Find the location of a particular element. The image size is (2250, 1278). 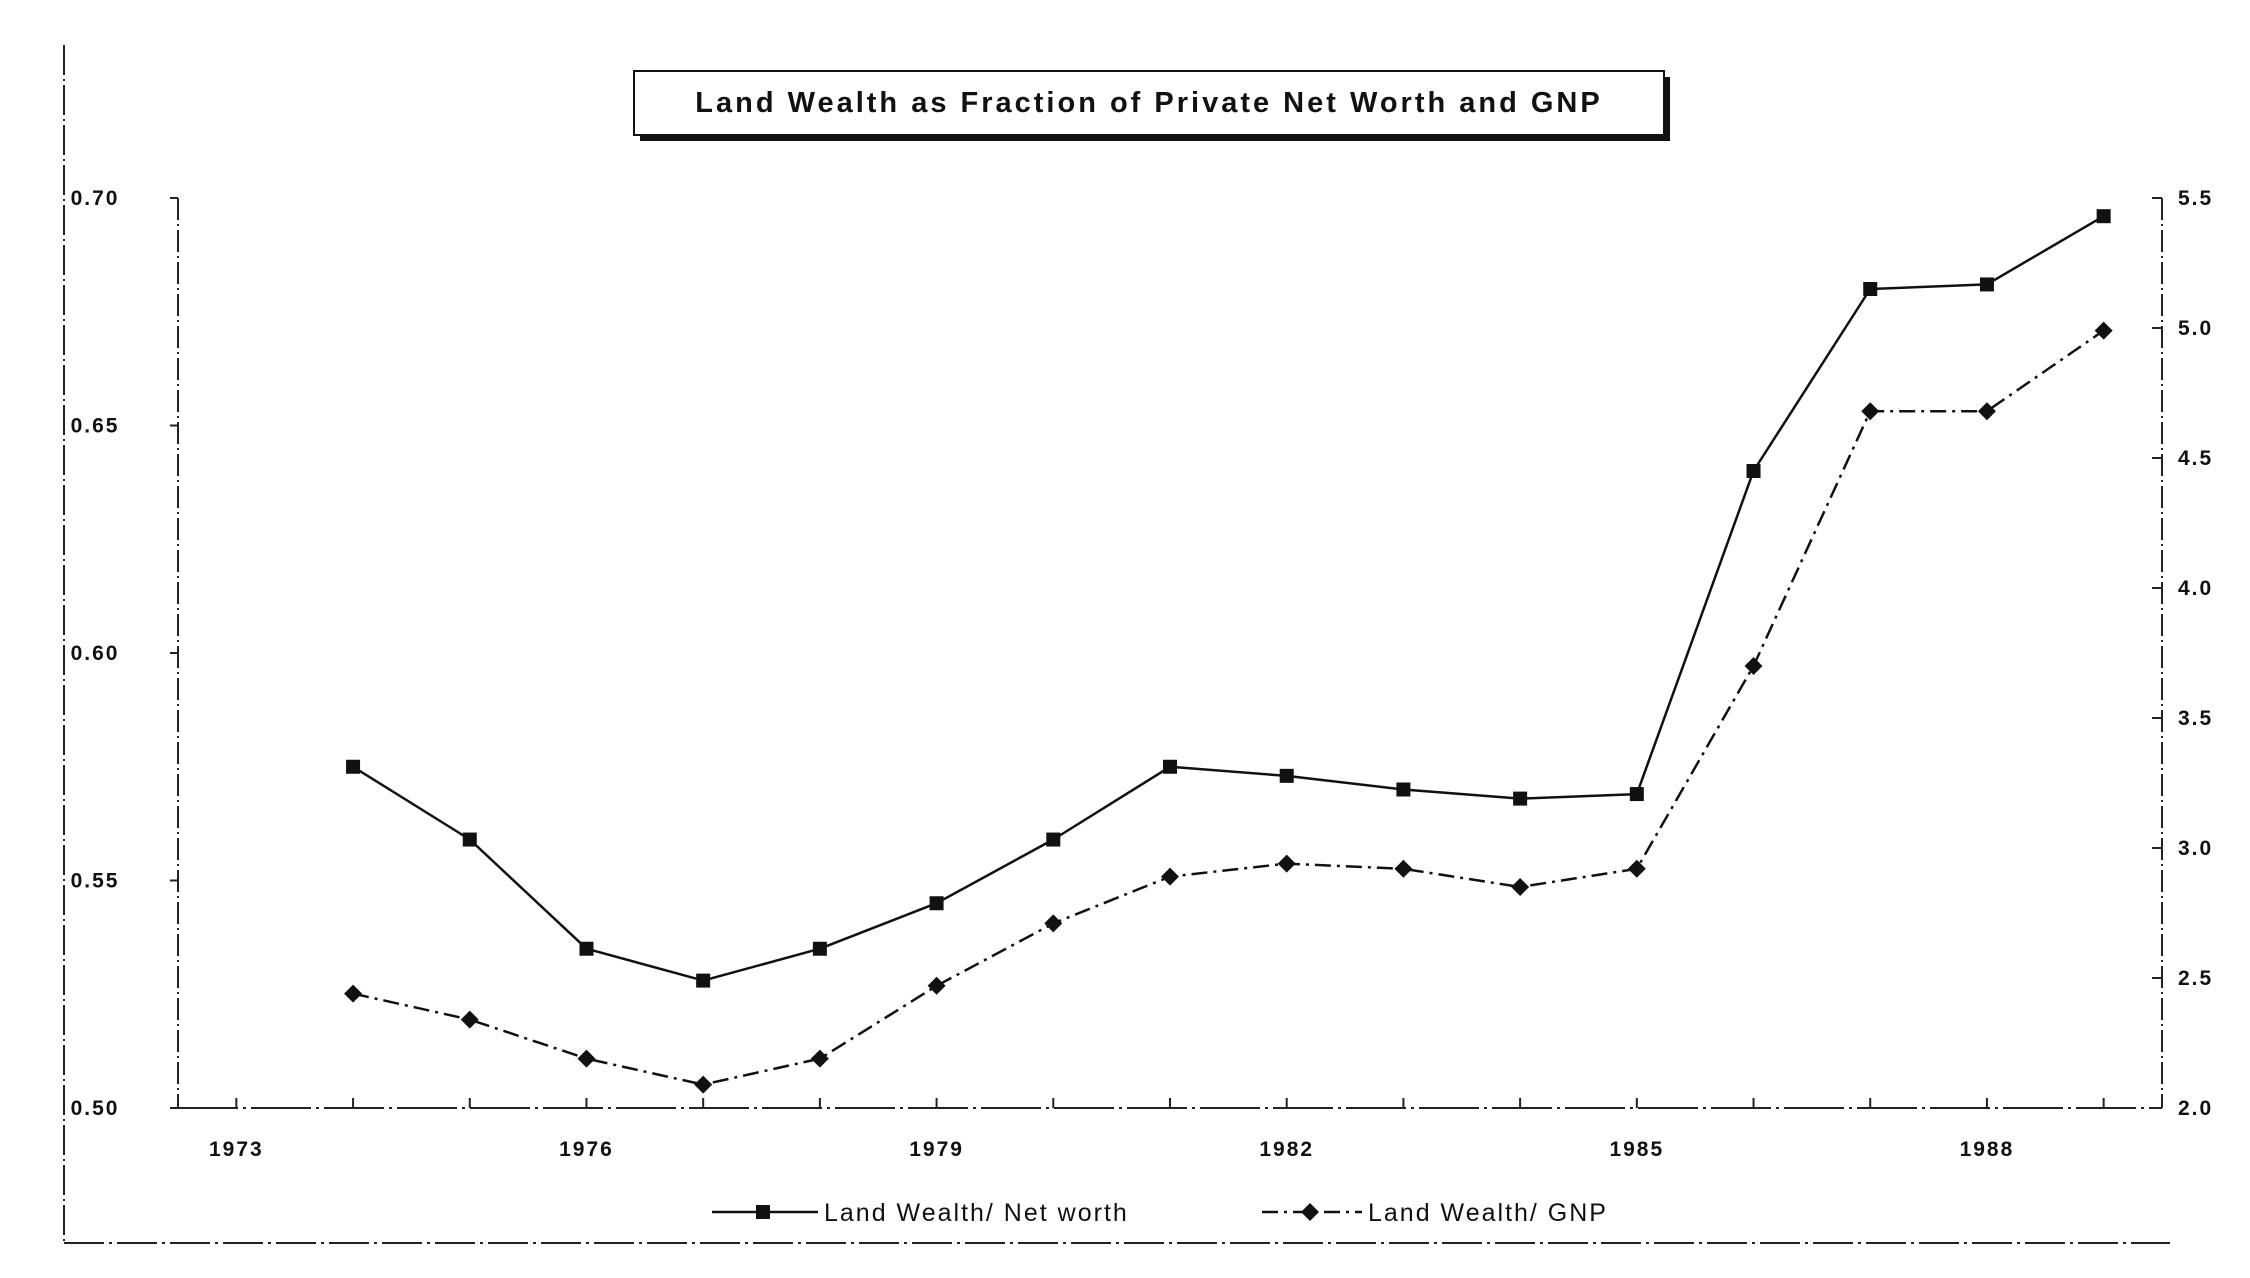

right-y-tick-label: 3.5 is located at coordinates (2195, 718).